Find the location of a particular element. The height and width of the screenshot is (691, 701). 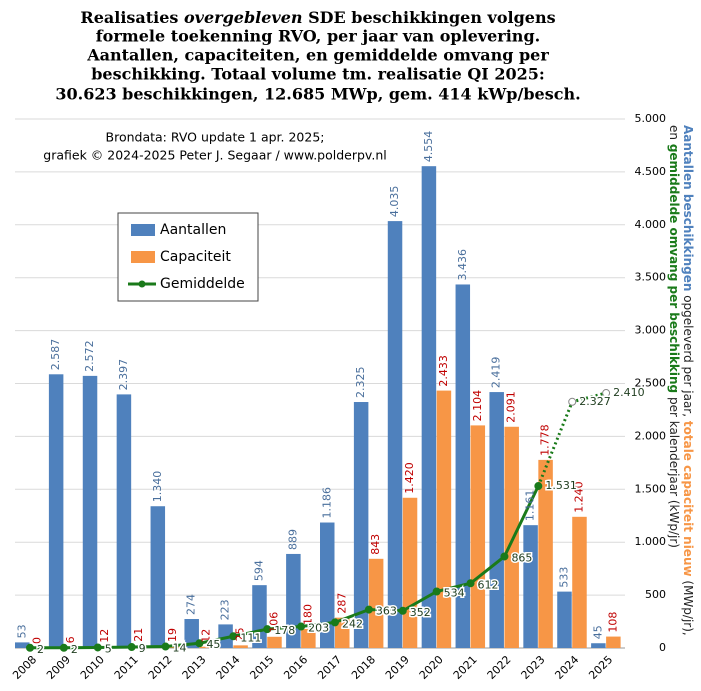

value-label: 594 is located at coordinates (258, 570).